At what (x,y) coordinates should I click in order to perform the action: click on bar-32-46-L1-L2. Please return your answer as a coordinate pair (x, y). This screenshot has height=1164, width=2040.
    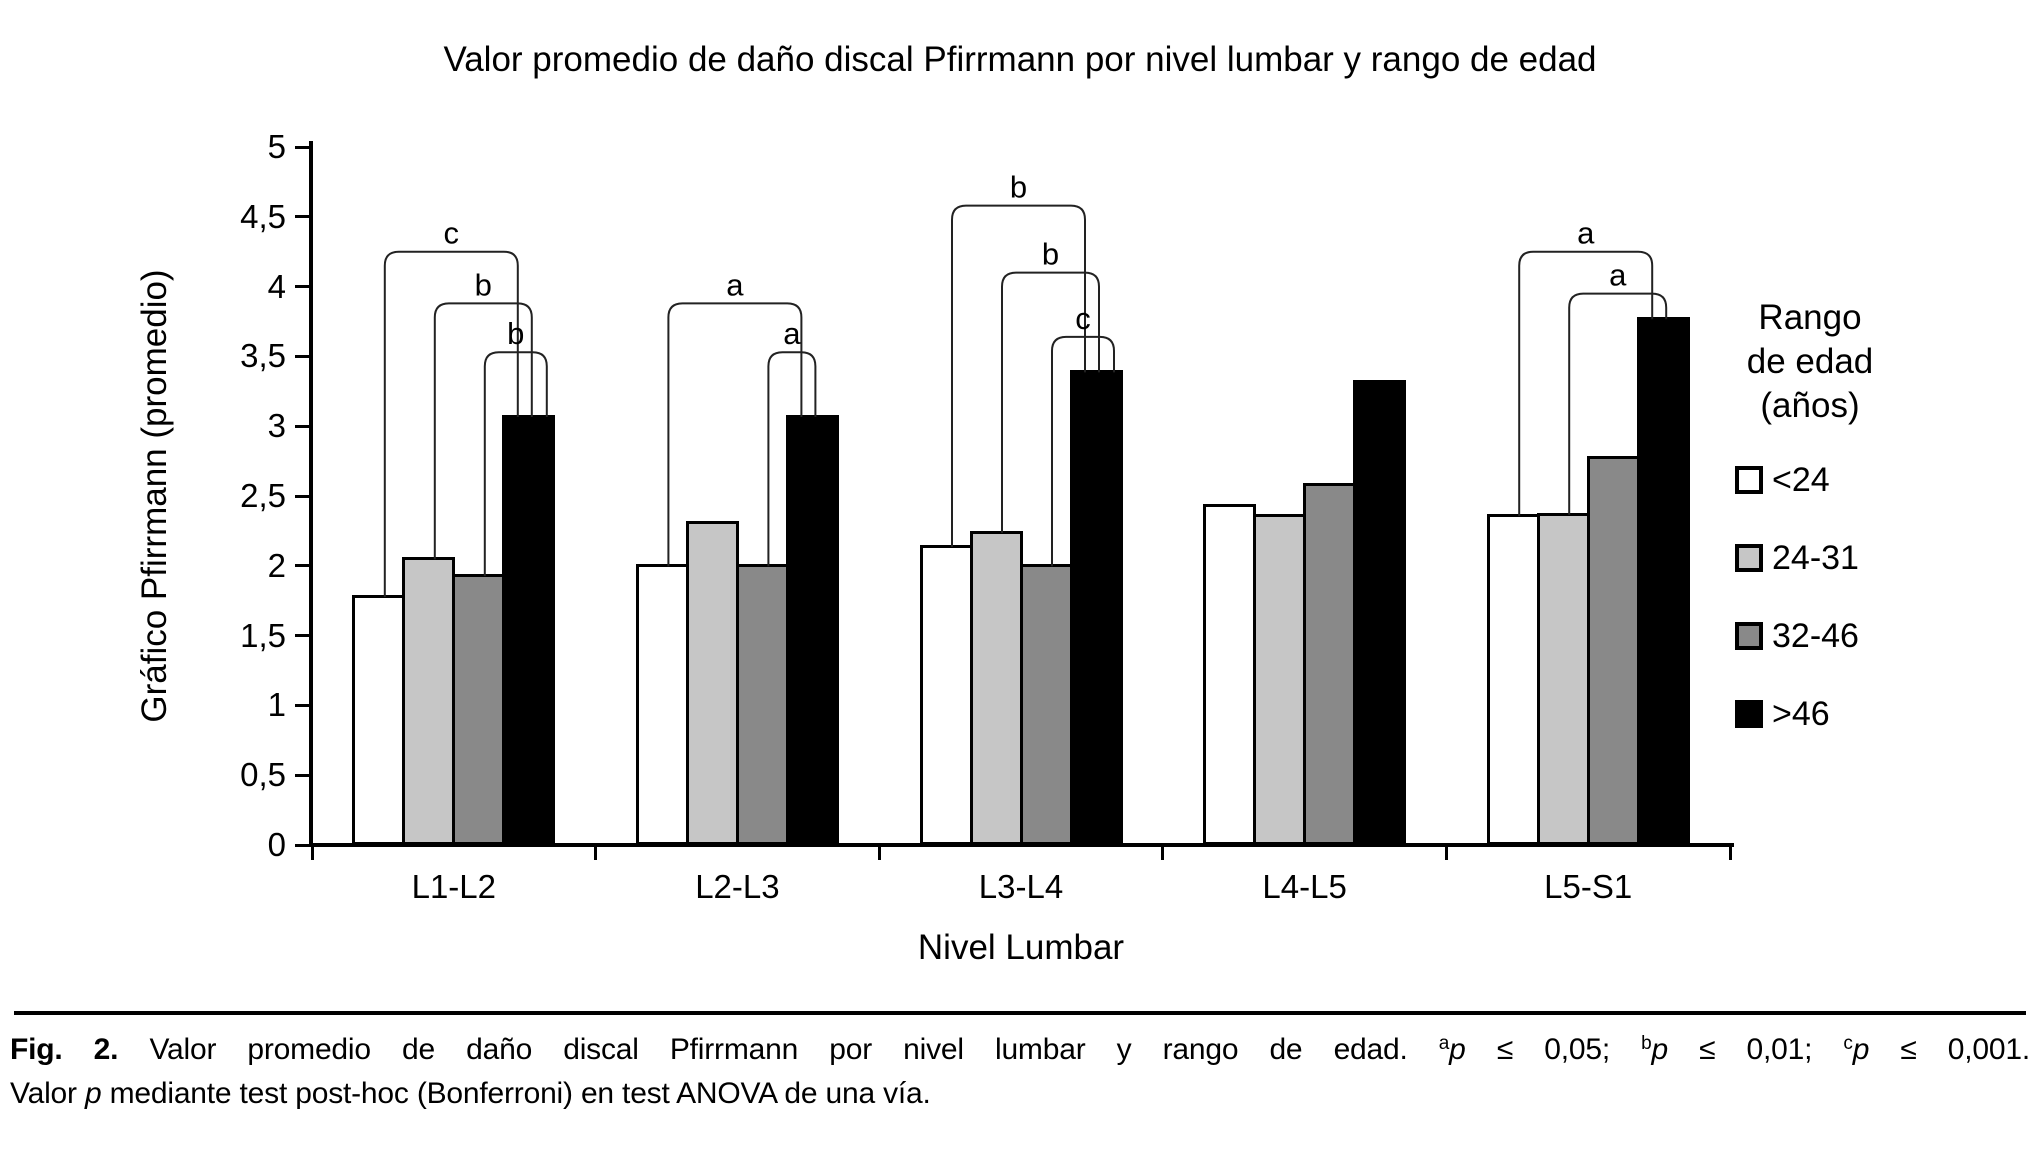
    Looking at the image, I should click on (479, 709).